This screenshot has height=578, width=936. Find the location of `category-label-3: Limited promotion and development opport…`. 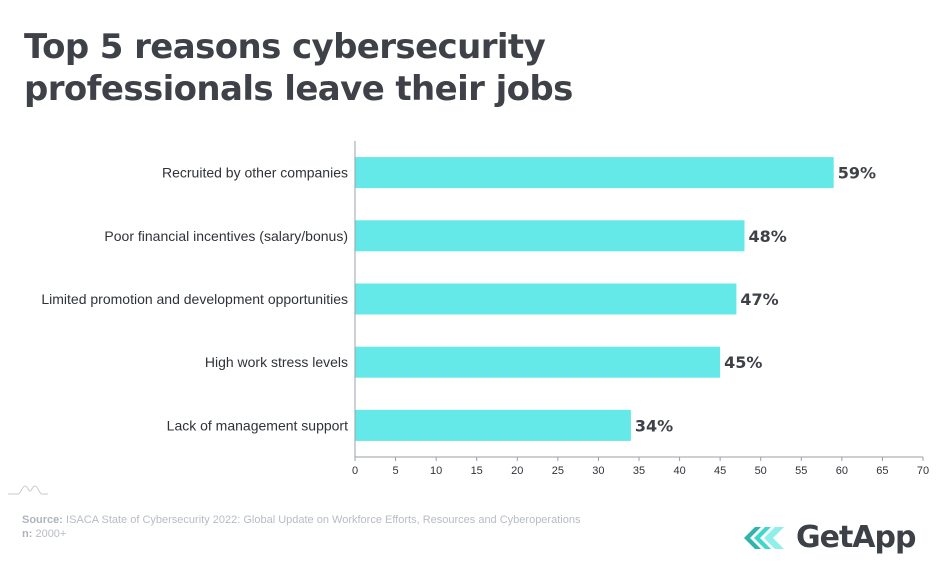

category-label-3: Limited promotion and development opport… is located at coordinates (194, 299).